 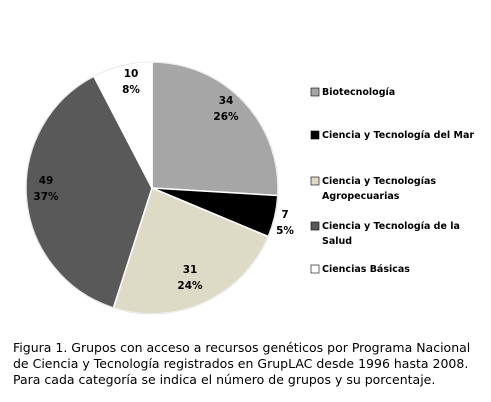 What do you see at coordinates (398, 135) in the screenshot?
I see `legend-label-ciencia-tecnologia-mar: Ciencia y Tecnología del Mar` at bounding box center [398, 135].